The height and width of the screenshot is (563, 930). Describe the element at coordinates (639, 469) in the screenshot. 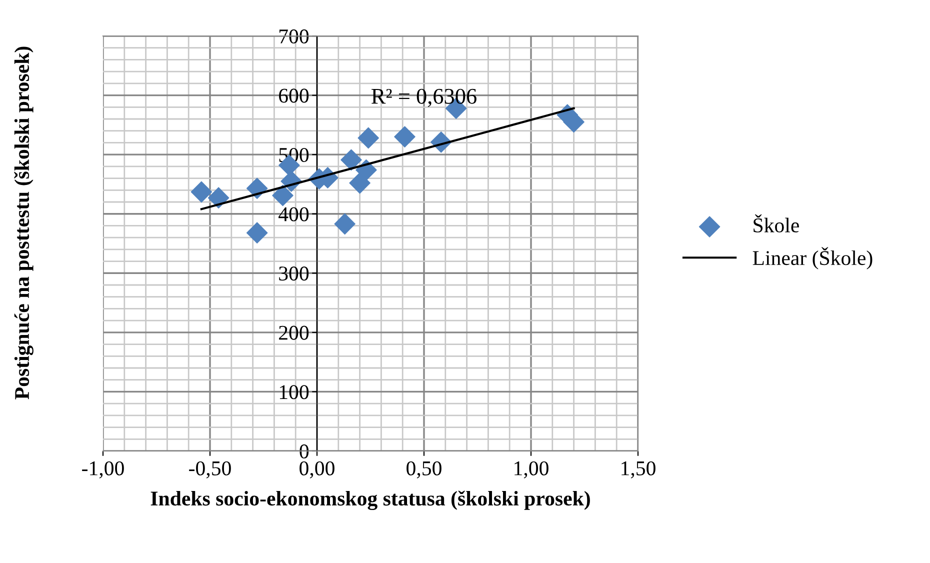

I see `x-tick-label: 1,50` at that location.